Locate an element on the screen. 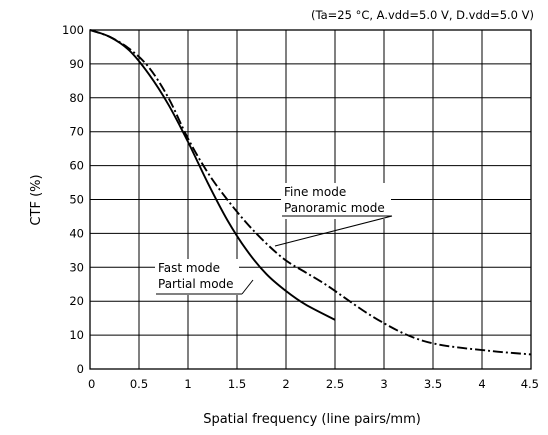 The image size is (548, 435). y-tick-label: 40 is located at coordinates (76, 233).